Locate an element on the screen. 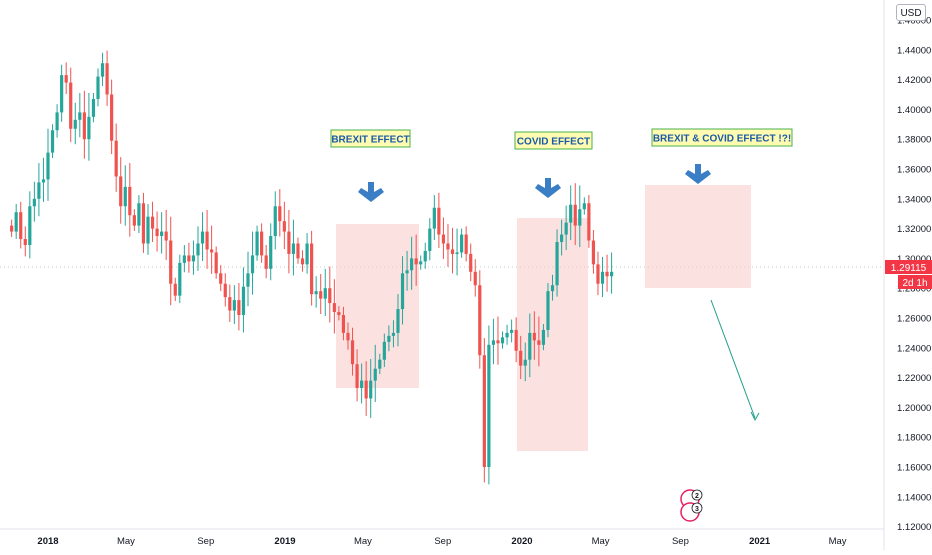 The image size is (932, 555). time-axis: 2018 May Sep 2019 May Sep 2020 May Sep 2021 May is located at coordinates (441, 541).